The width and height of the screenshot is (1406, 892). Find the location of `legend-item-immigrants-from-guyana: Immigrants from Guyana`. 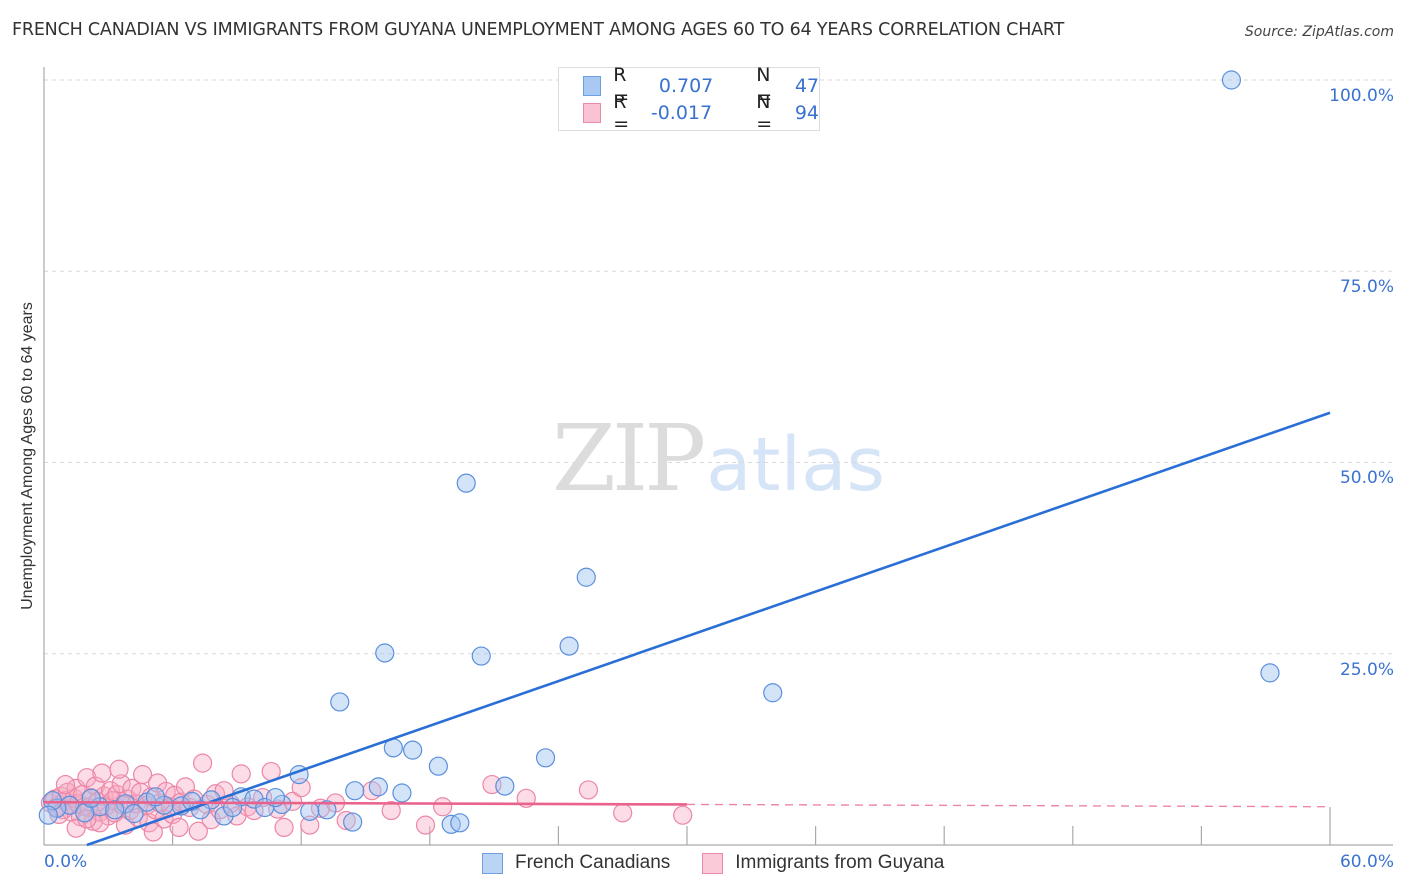

legend-item-immigrants-from-guyana: Immigrants from Guyana is located at coordinates (823, 863).